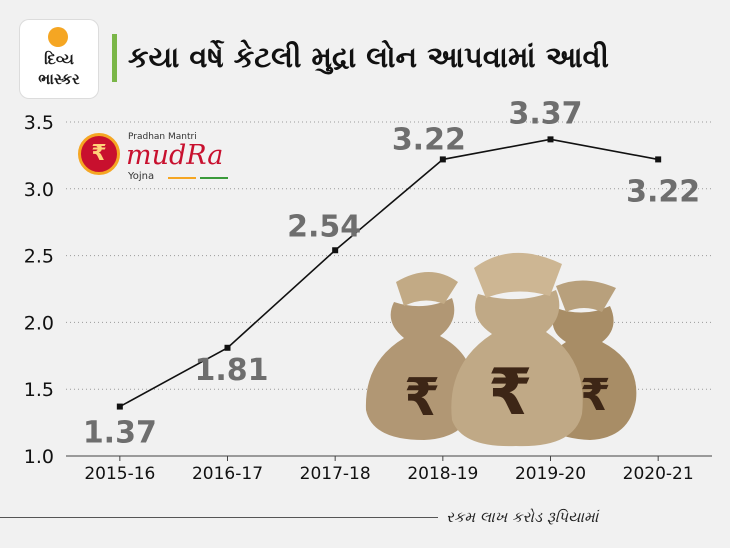 This screenshot has width=730, height=548. What do you see at coordinates (119, 474) in the screenshot?
I see `x-tick-label: 2015-16` at bounding box center [119, 474].